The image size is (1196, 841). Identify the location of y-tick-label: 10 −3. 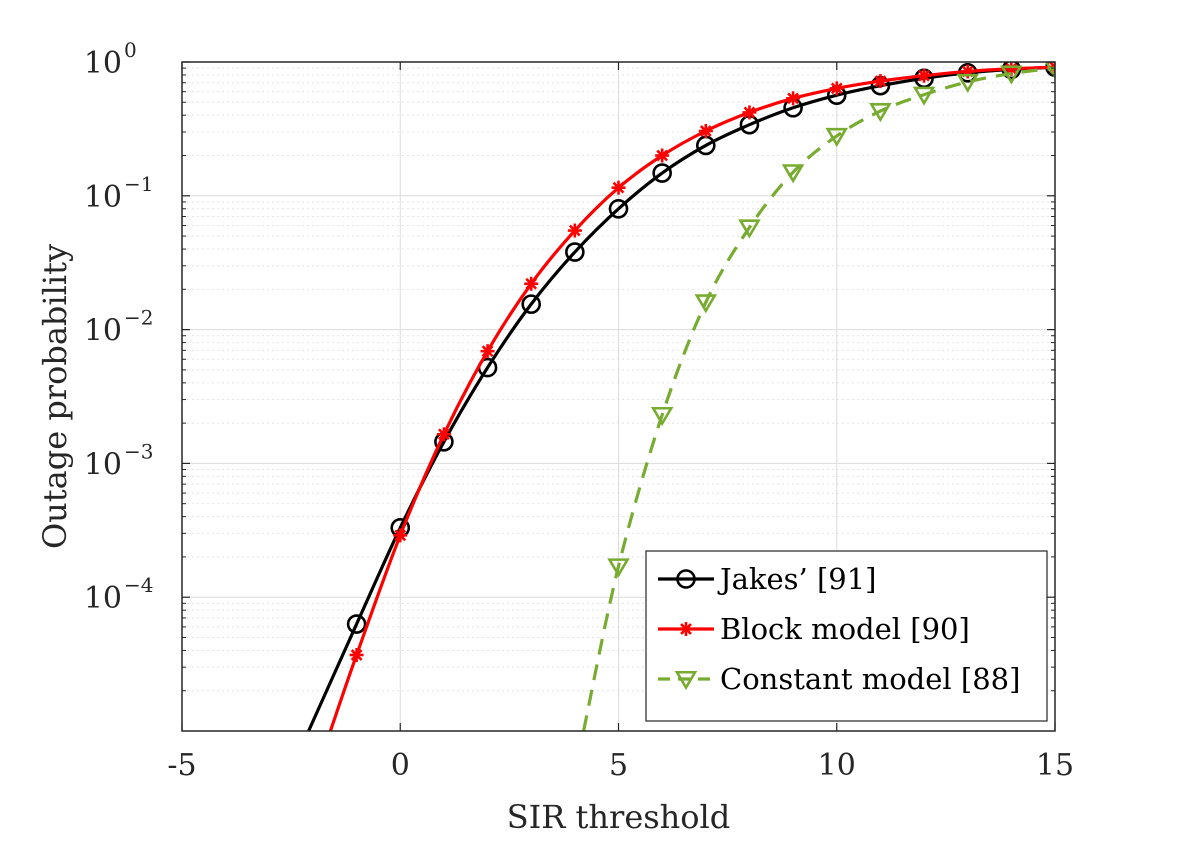
(119, 460).